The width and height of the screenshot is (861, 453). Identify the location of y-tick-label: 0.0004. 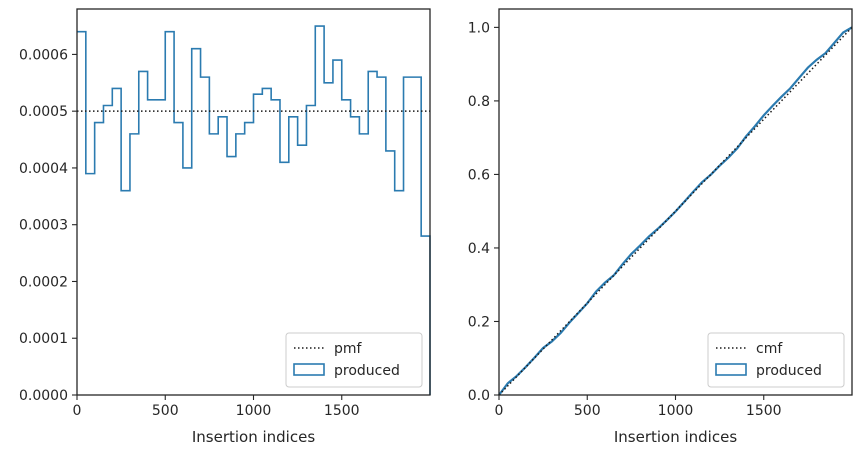
(43, 169).